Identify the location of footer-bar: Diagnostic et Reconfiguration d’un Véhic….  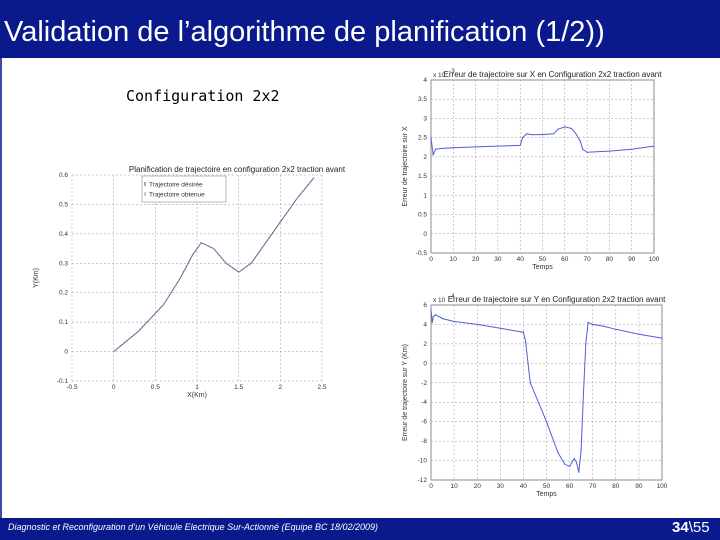
(360, 529).